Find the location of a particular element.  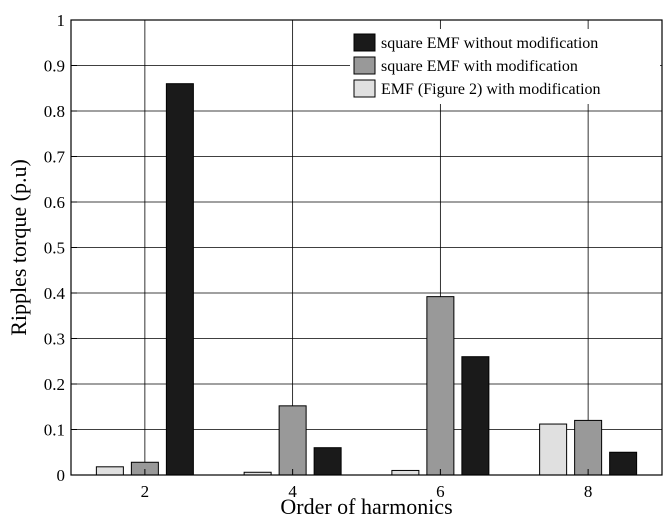

legend-label: EMF (Figure 2) with modification is located at coordinates (491, 89).